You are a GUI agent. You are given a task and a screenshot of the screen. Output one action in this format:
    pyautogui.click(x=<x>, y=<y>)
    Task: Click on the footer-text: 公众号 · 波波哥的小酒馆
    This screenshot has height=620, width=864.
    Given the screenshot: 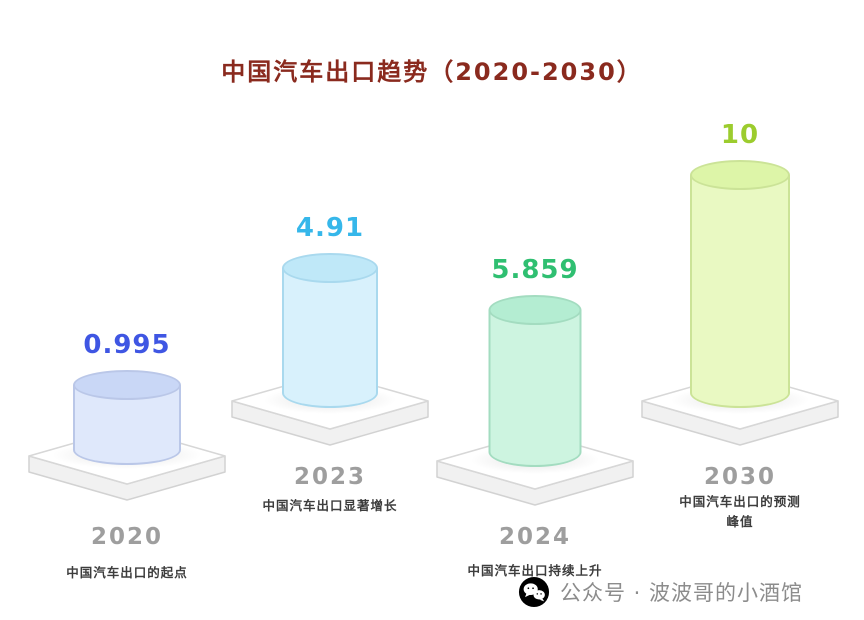 What is the action you would take?
    pyautogui.click(x=682, y=593)
    